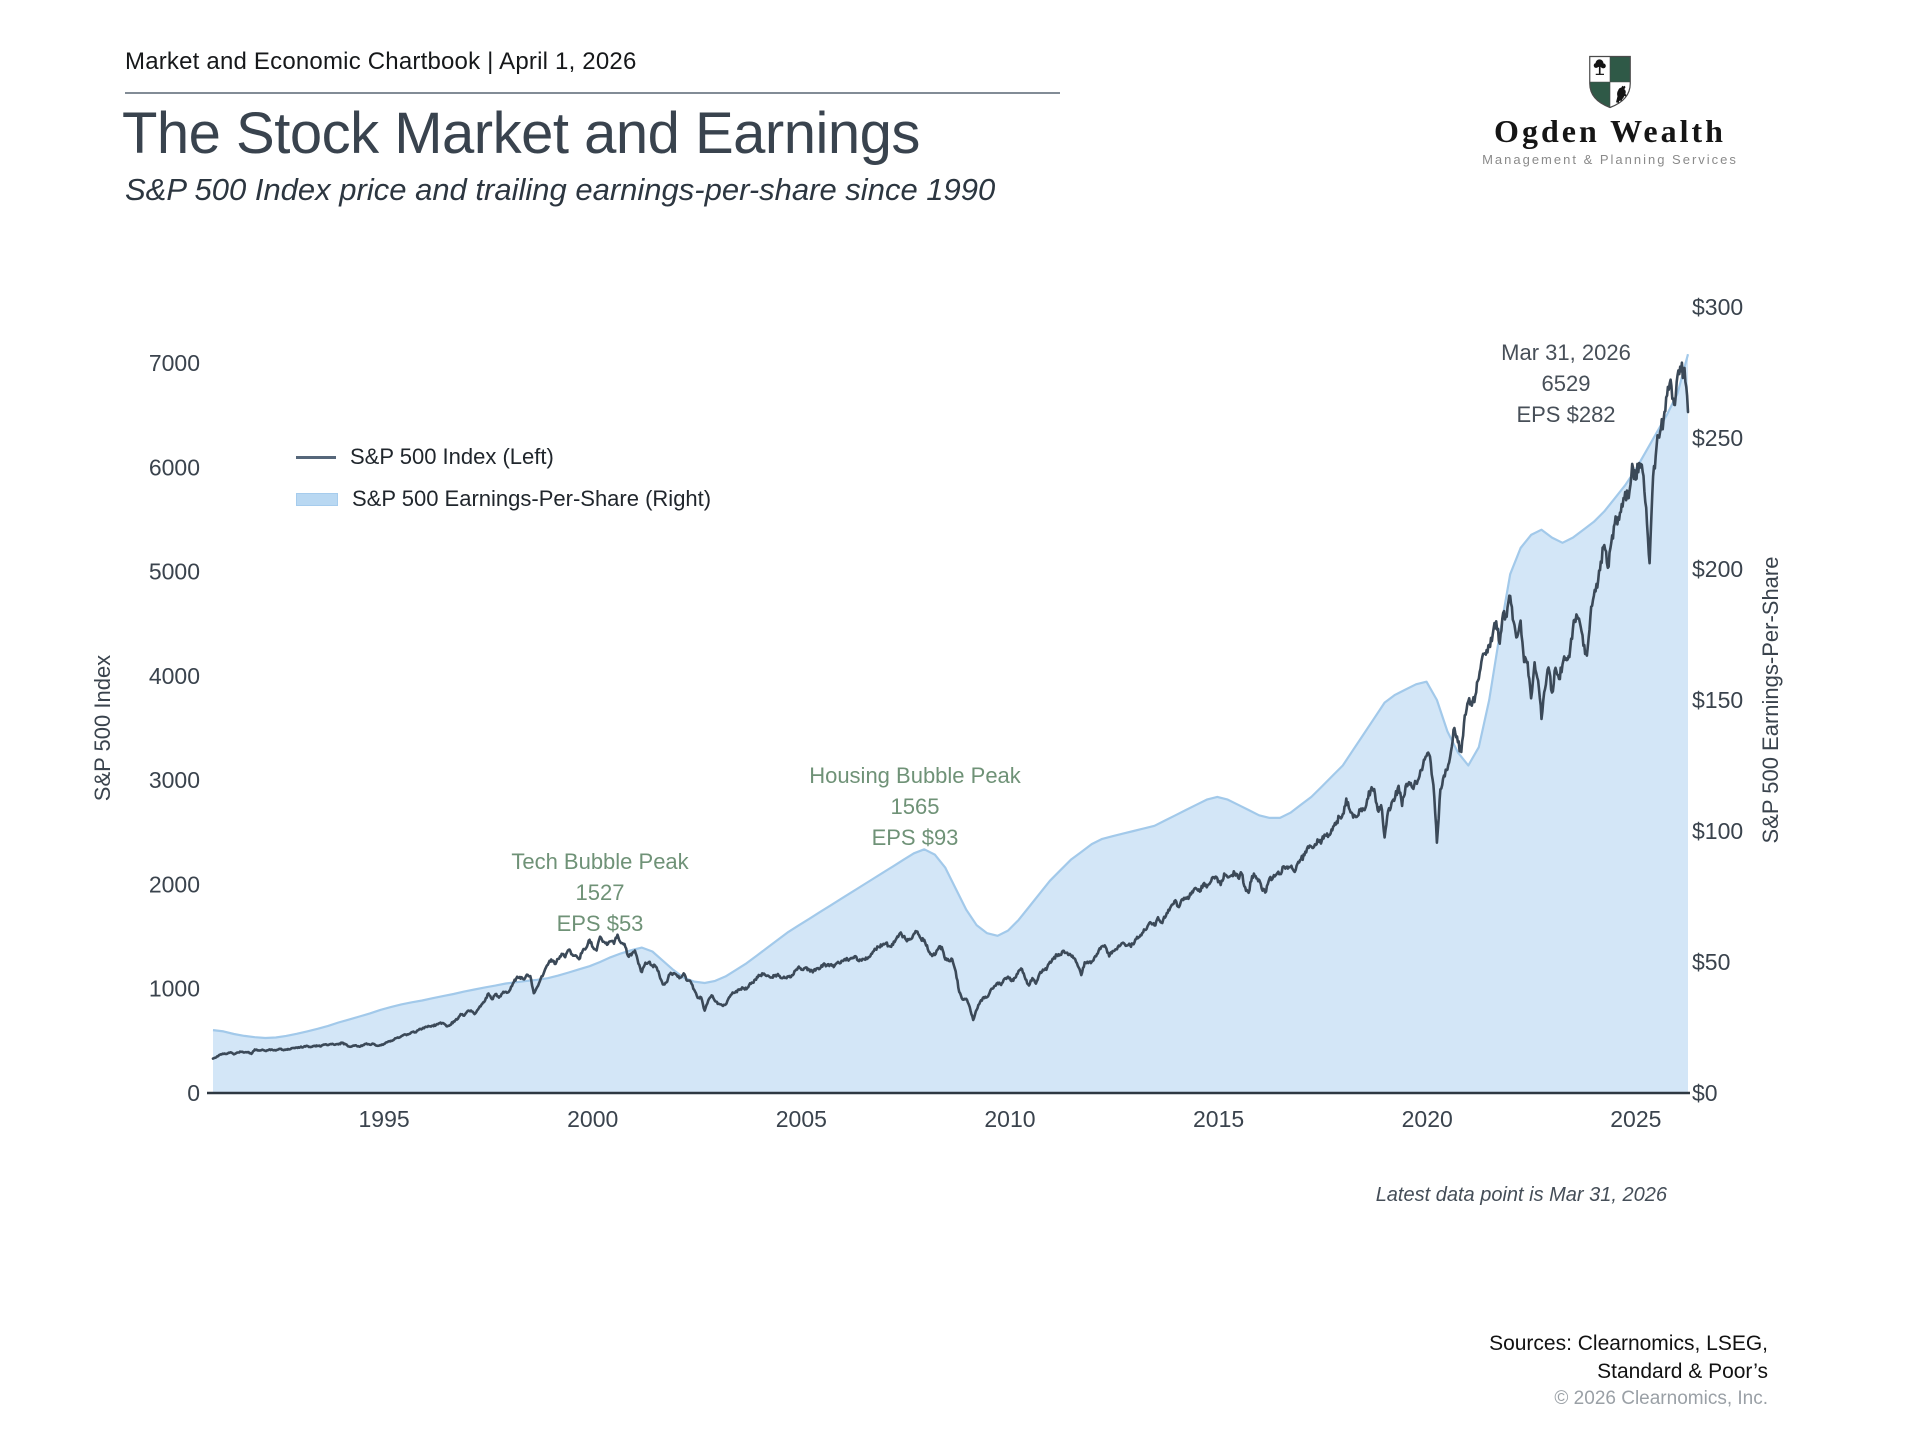 The image size is (1920, 1440). What do you see at coordinates (1628, 1343) in the screenshot?
I see `sources-line: Sources: Clearnomics, LSEG,` at bounding box center [1628, 1343].